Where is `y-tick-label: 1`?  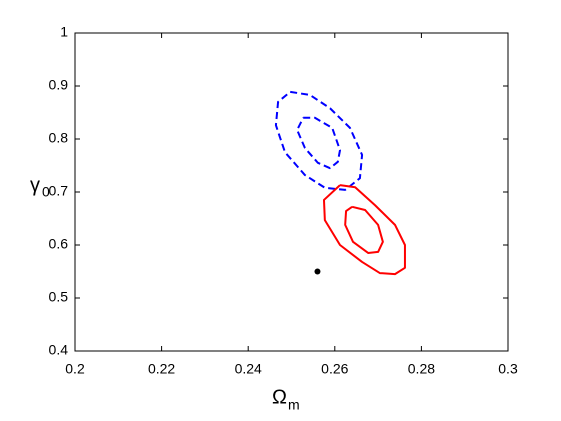
y-tick-label: 1 is located at coordinates (64, 32).